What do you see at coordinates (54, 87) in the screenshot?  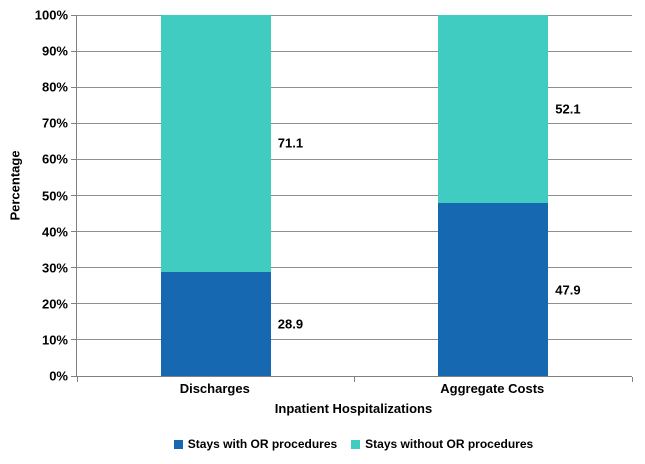 I see `y-axis-tick-label: 80%` at bounding box center [54, 87].